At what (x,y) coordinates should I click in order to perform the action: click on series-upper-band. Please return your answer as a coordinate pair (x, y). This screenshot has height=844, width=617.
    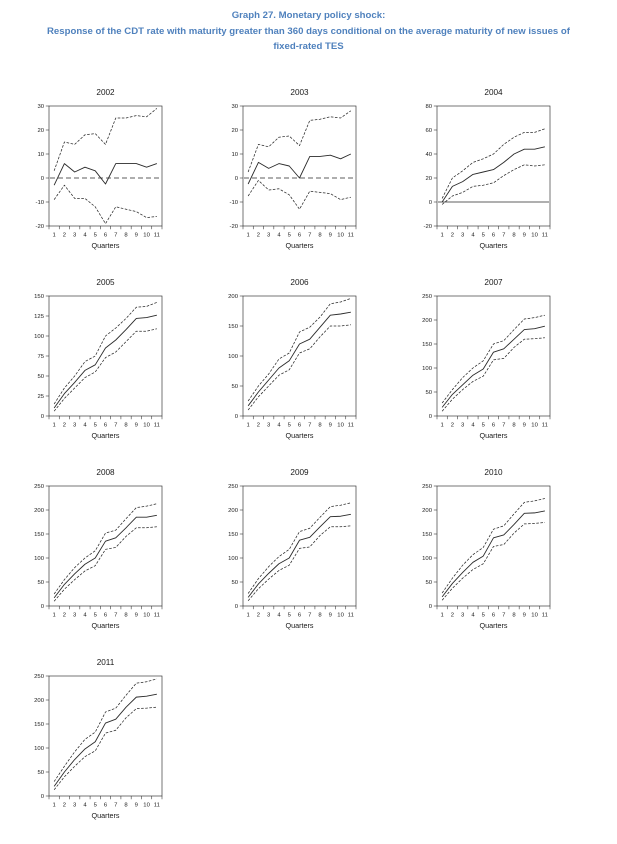
    Looking at the image, I should click on (493, 359).